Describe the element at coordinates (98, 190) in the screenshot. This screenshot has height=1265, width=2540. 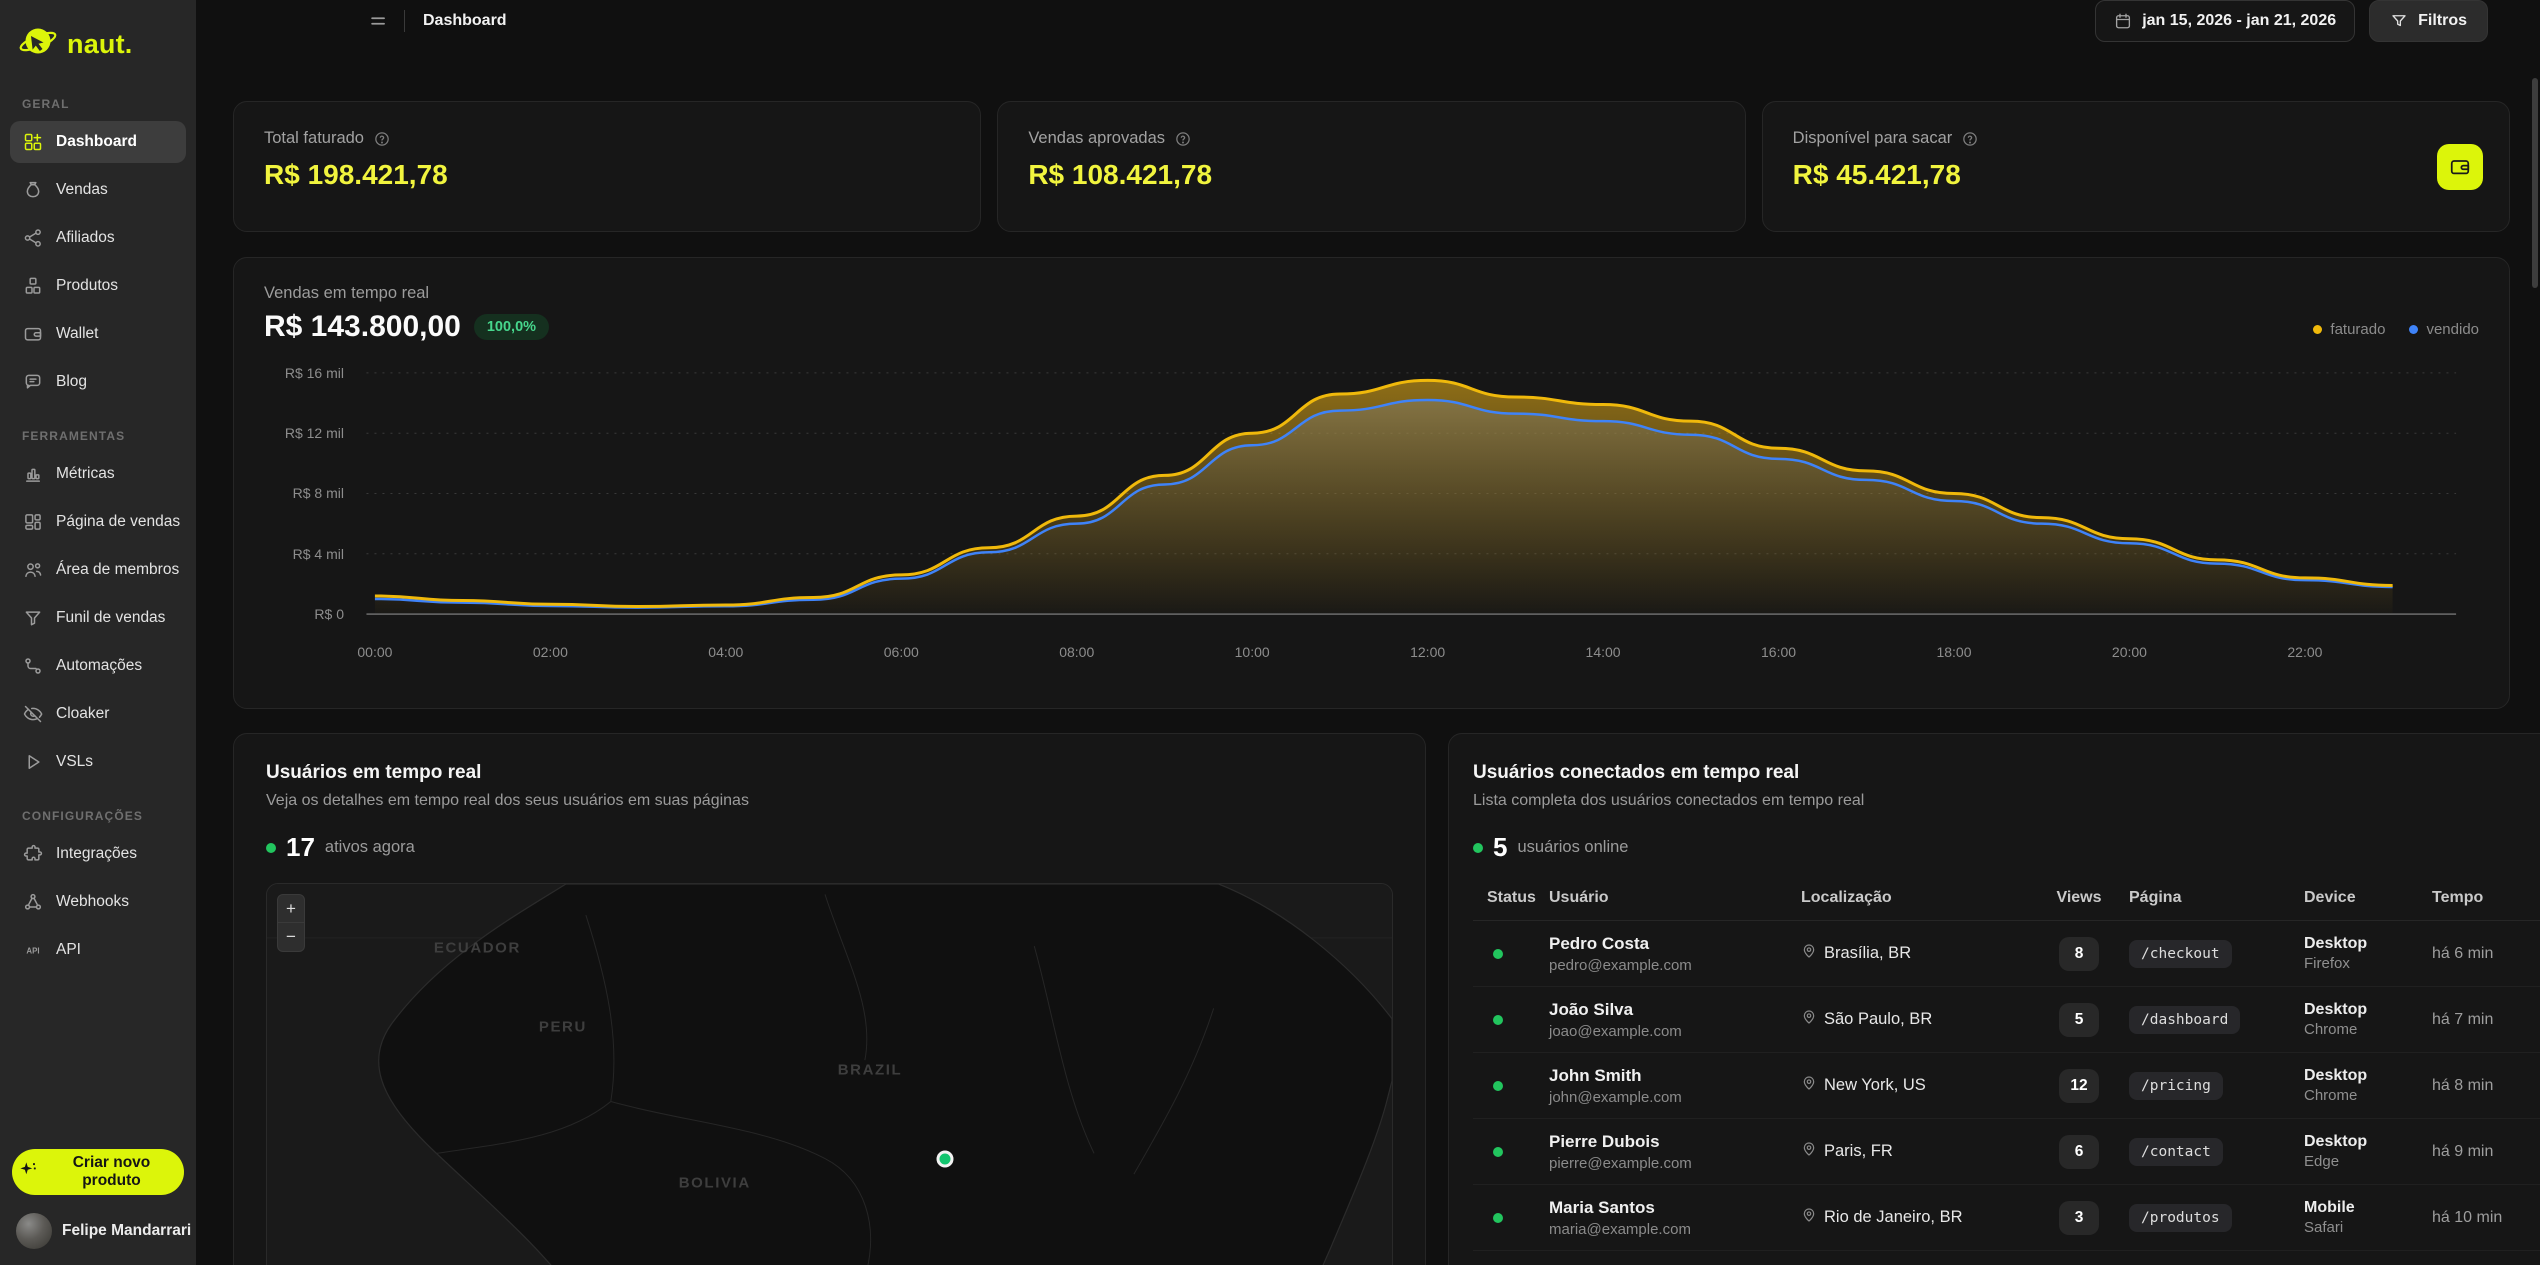
I see `sidebar-item-vendas: Vendas` at that location.